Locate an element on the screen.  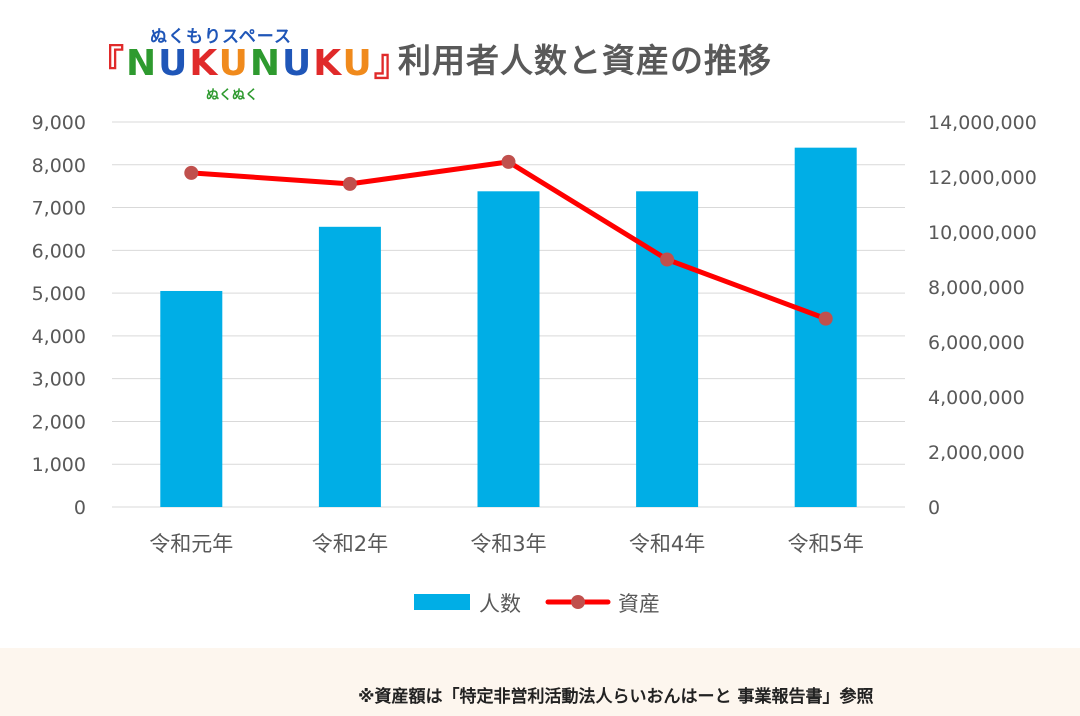
y-left-tick-label: 0 is located at coordinates (80, 508).